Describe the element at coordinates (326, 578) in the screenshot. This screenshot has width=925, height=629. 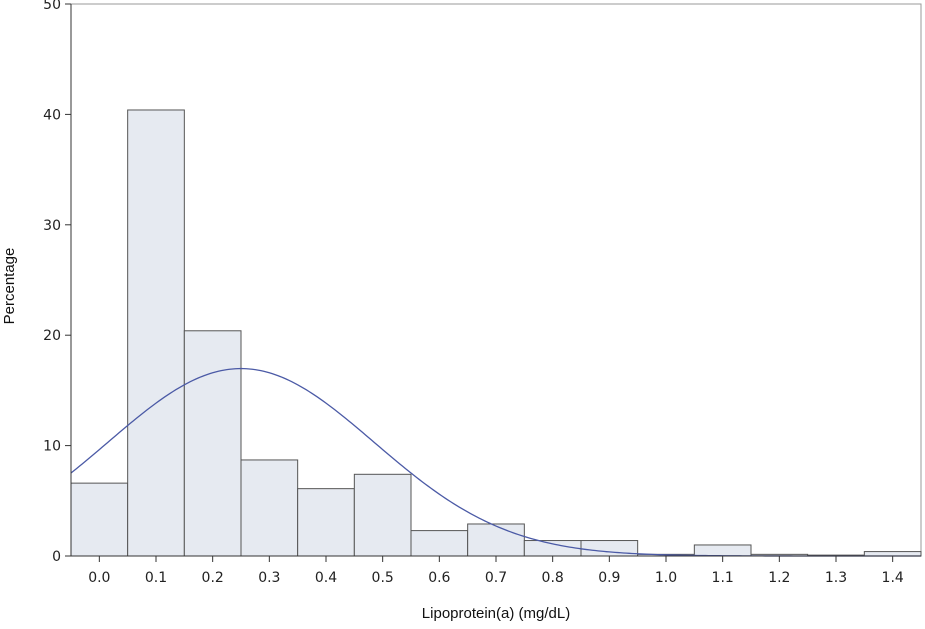
I see `x-tick-label: 0.4` at that location.